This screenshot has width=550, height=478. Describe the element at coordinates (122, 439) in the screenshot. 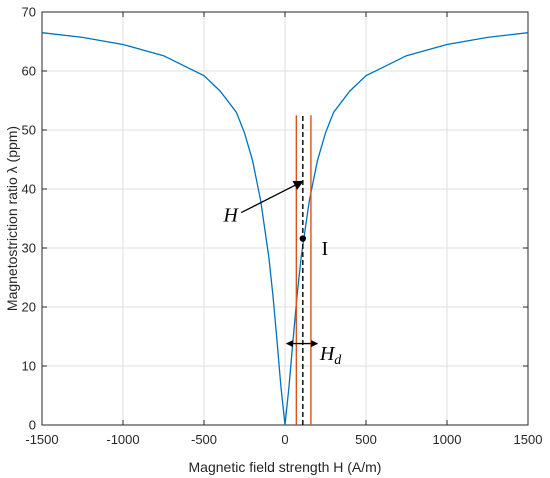

I see `x-tick-label: -1000` at that location.